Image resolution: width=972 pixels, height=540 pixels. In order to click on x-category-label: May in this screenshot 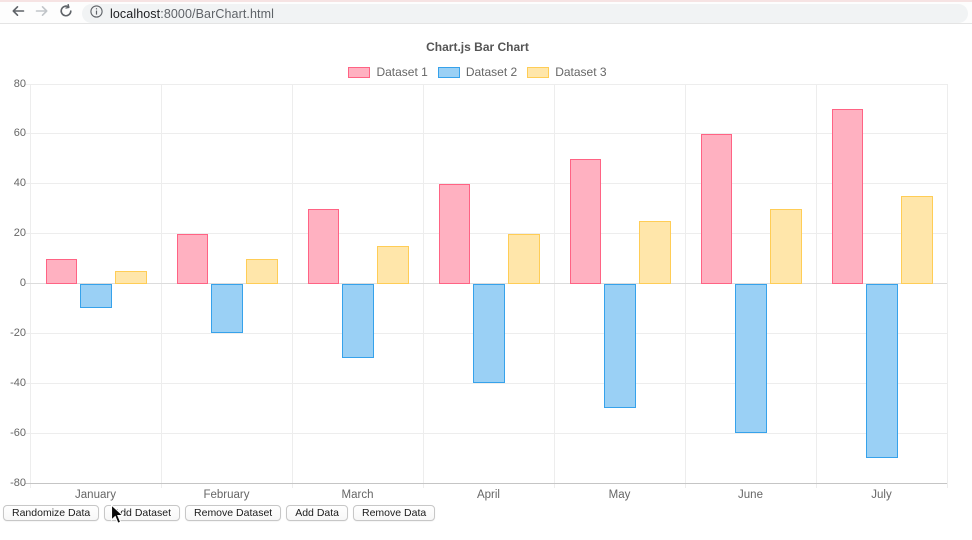, I will do `click(619, 495)`.